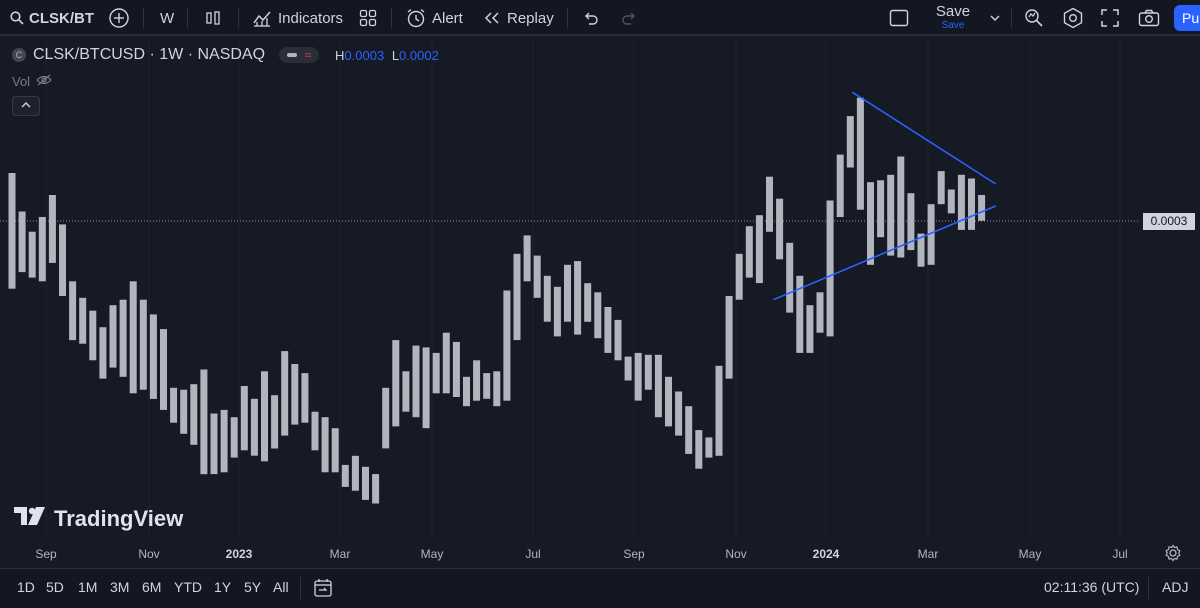 The image size is (1200, 608). What do you see at coordinates (434, 18) in the screenshot?
I see `alert-button: Alert` at bounding box center [434, 18].